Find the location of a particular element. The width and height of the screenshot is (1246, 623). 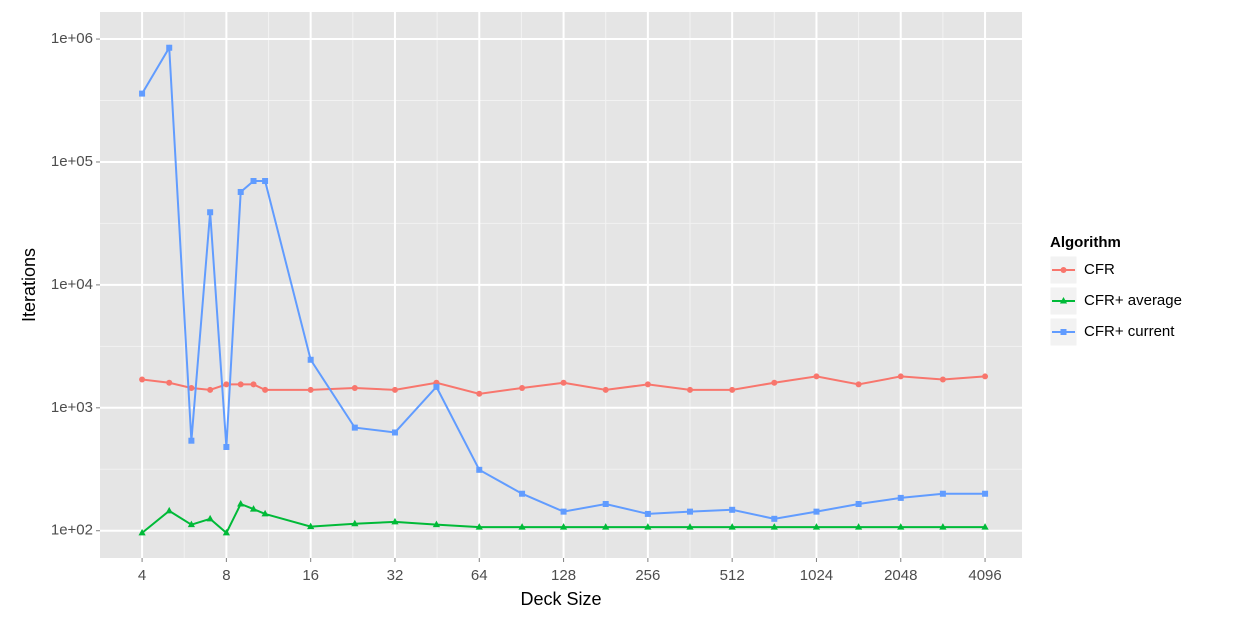

x-tick-label: 4096 is located at coordinates (984, 575).